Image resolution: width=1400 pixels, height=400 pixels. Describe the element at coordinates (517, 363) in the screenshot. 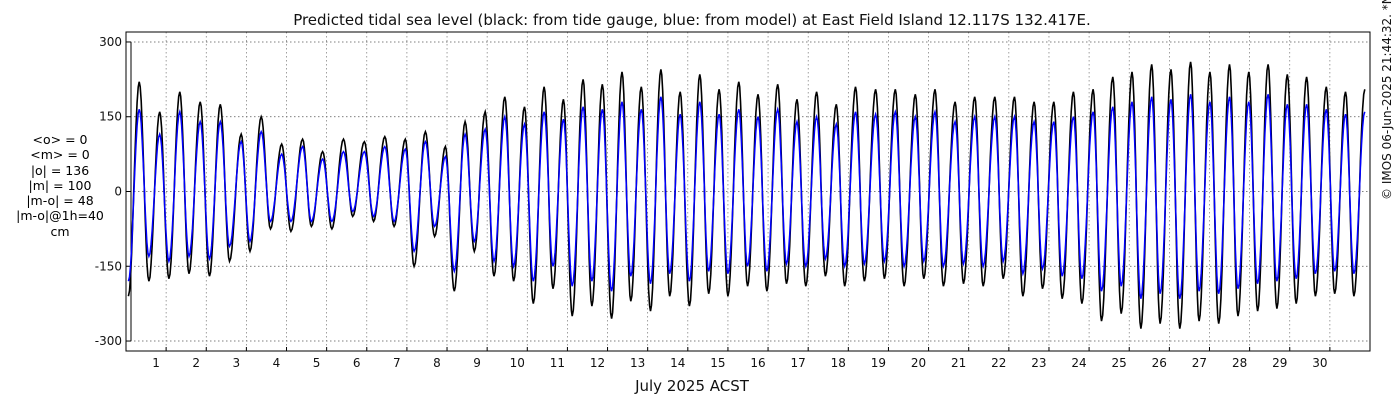

I see `x-tick-label: 10` at that location.